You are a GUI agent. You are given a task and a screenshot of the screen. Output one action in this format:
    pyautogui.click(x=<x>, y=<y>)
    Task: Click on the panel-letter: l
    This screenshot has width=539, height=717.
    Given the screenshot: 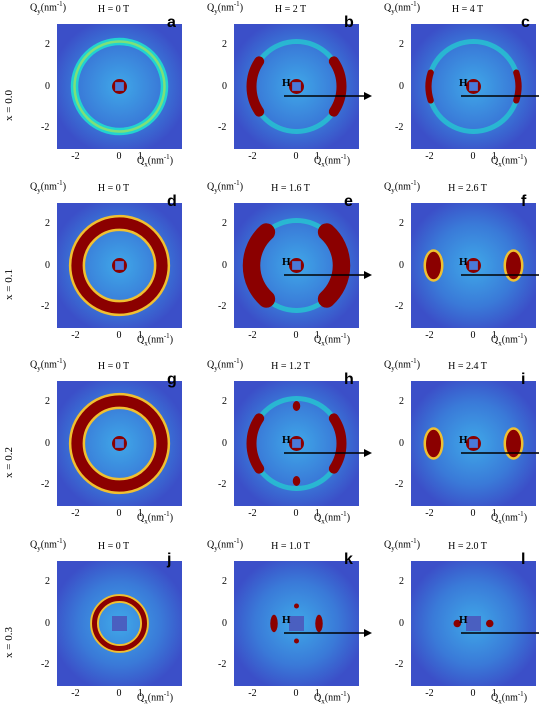 What is the action you would take?
    pyautogui.click(x=523, y=559)
    